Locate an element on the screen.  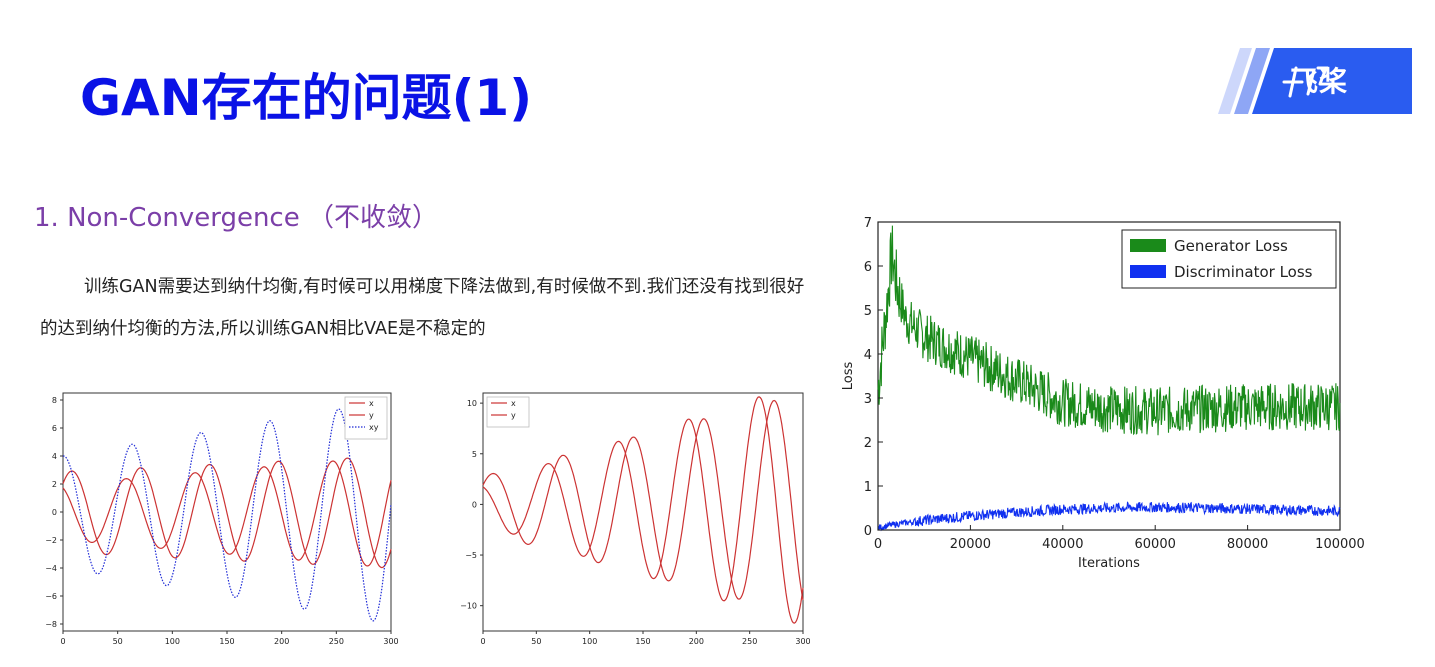
series-line-generator-loss is located at coordinates (1109, 330).